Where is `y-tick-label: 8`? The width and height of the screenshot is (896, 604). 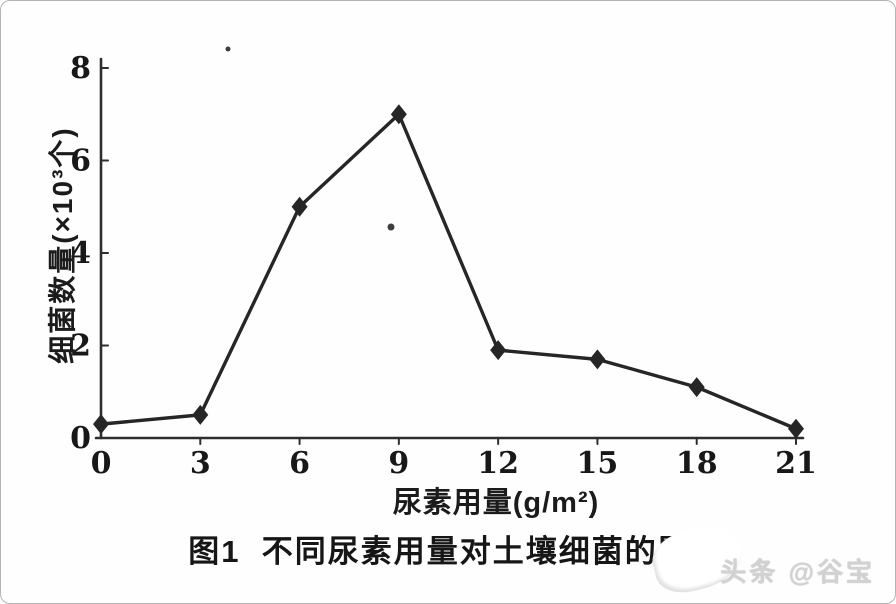
y-tick-label: 8 is located at coordinates (80, 68).